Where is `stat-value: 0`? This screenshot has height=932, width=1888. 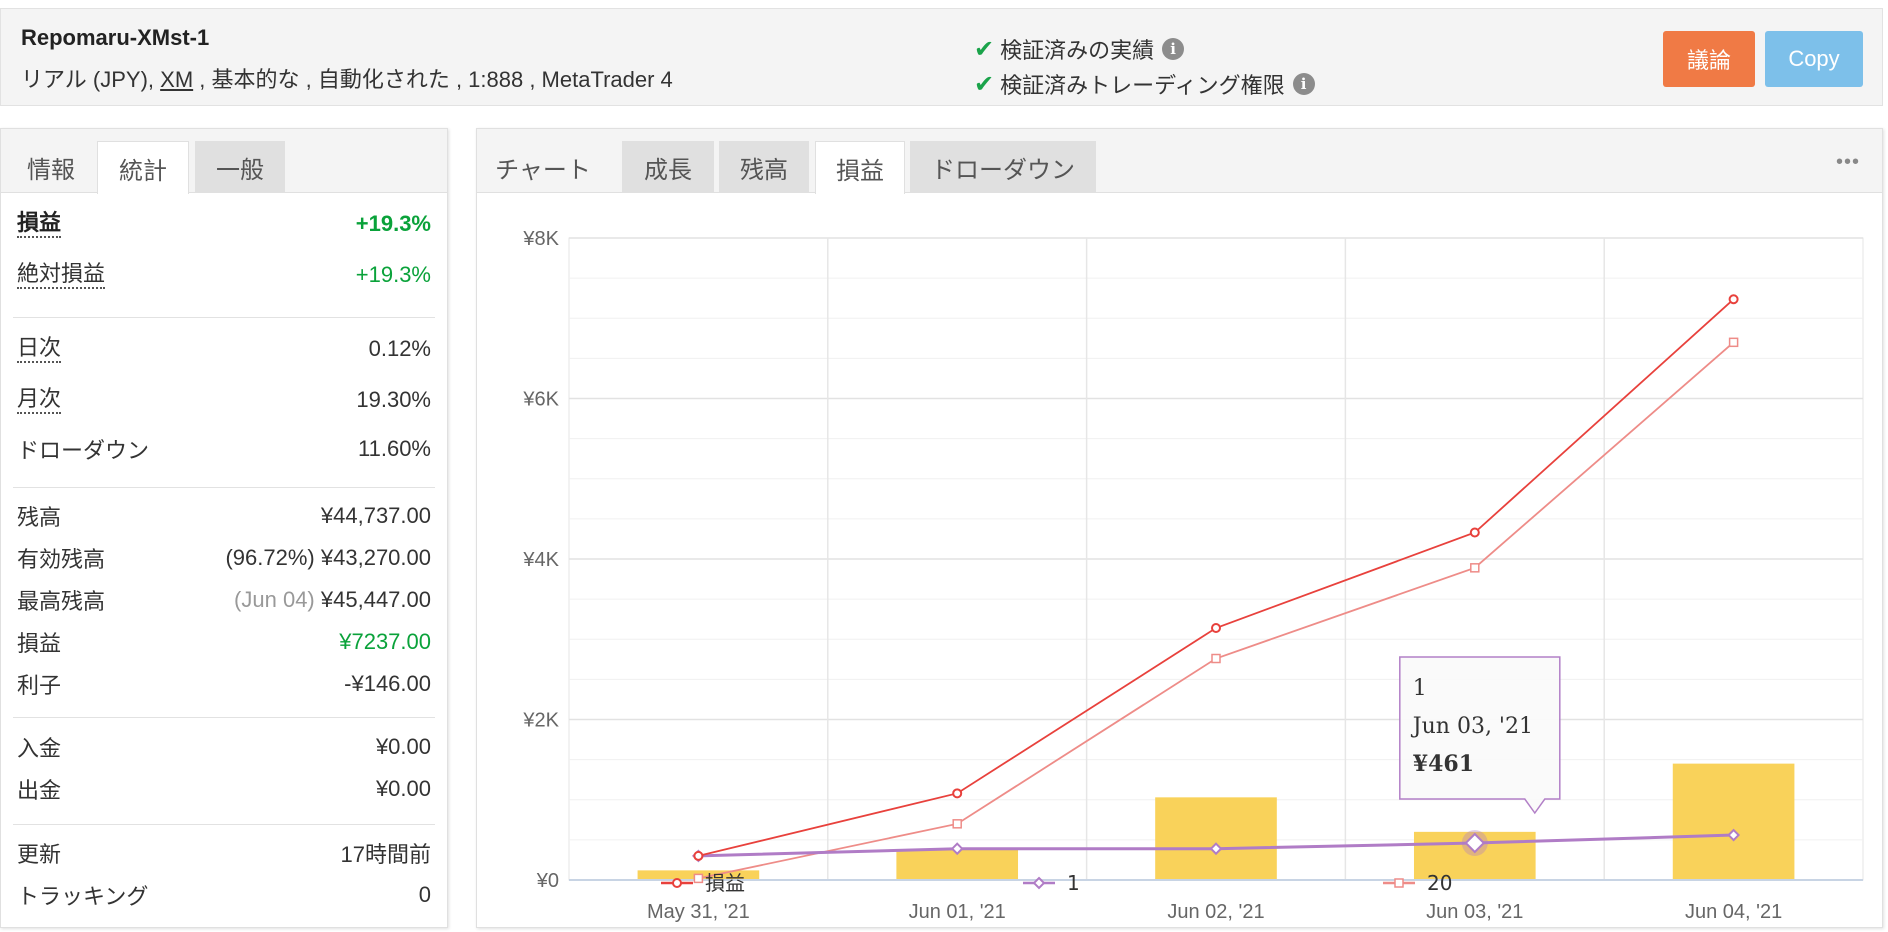
stat-value: 0 is located at coordinates (424, 894).